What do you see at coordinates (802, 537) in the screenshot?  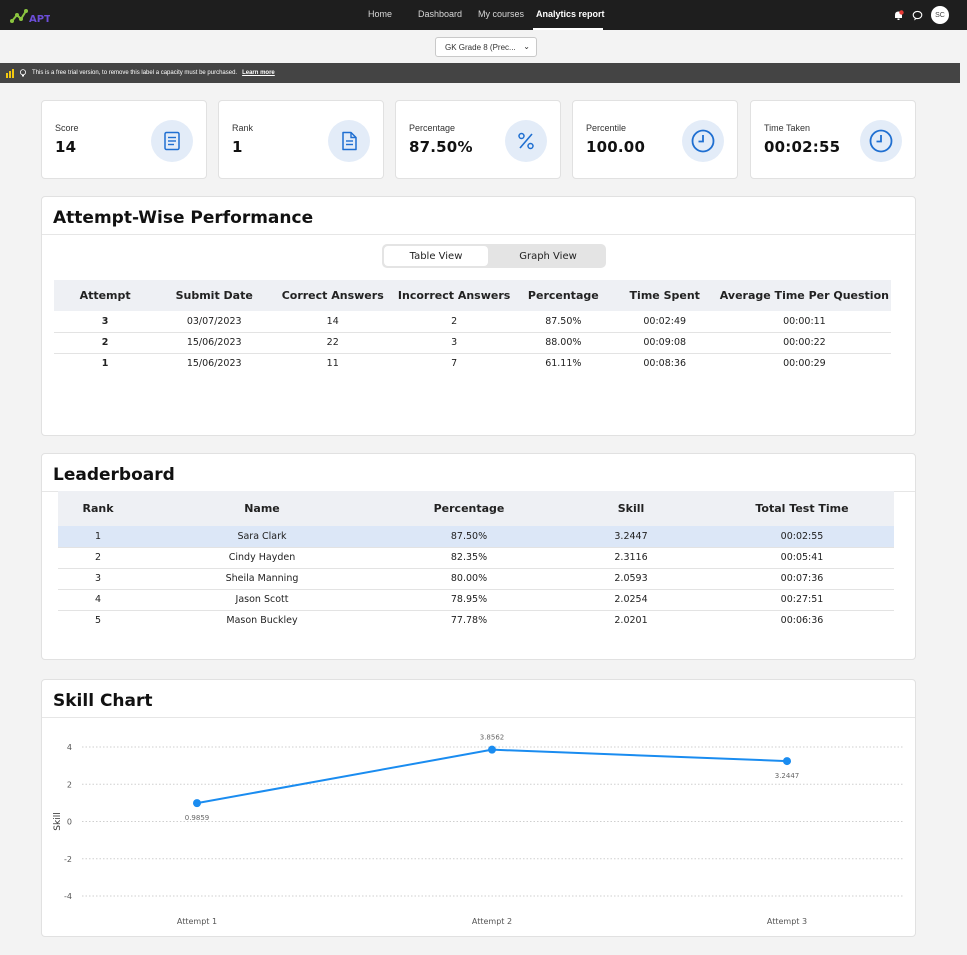 I see `cell-total-time: 00:02:55` at bounding box center [802, 537].